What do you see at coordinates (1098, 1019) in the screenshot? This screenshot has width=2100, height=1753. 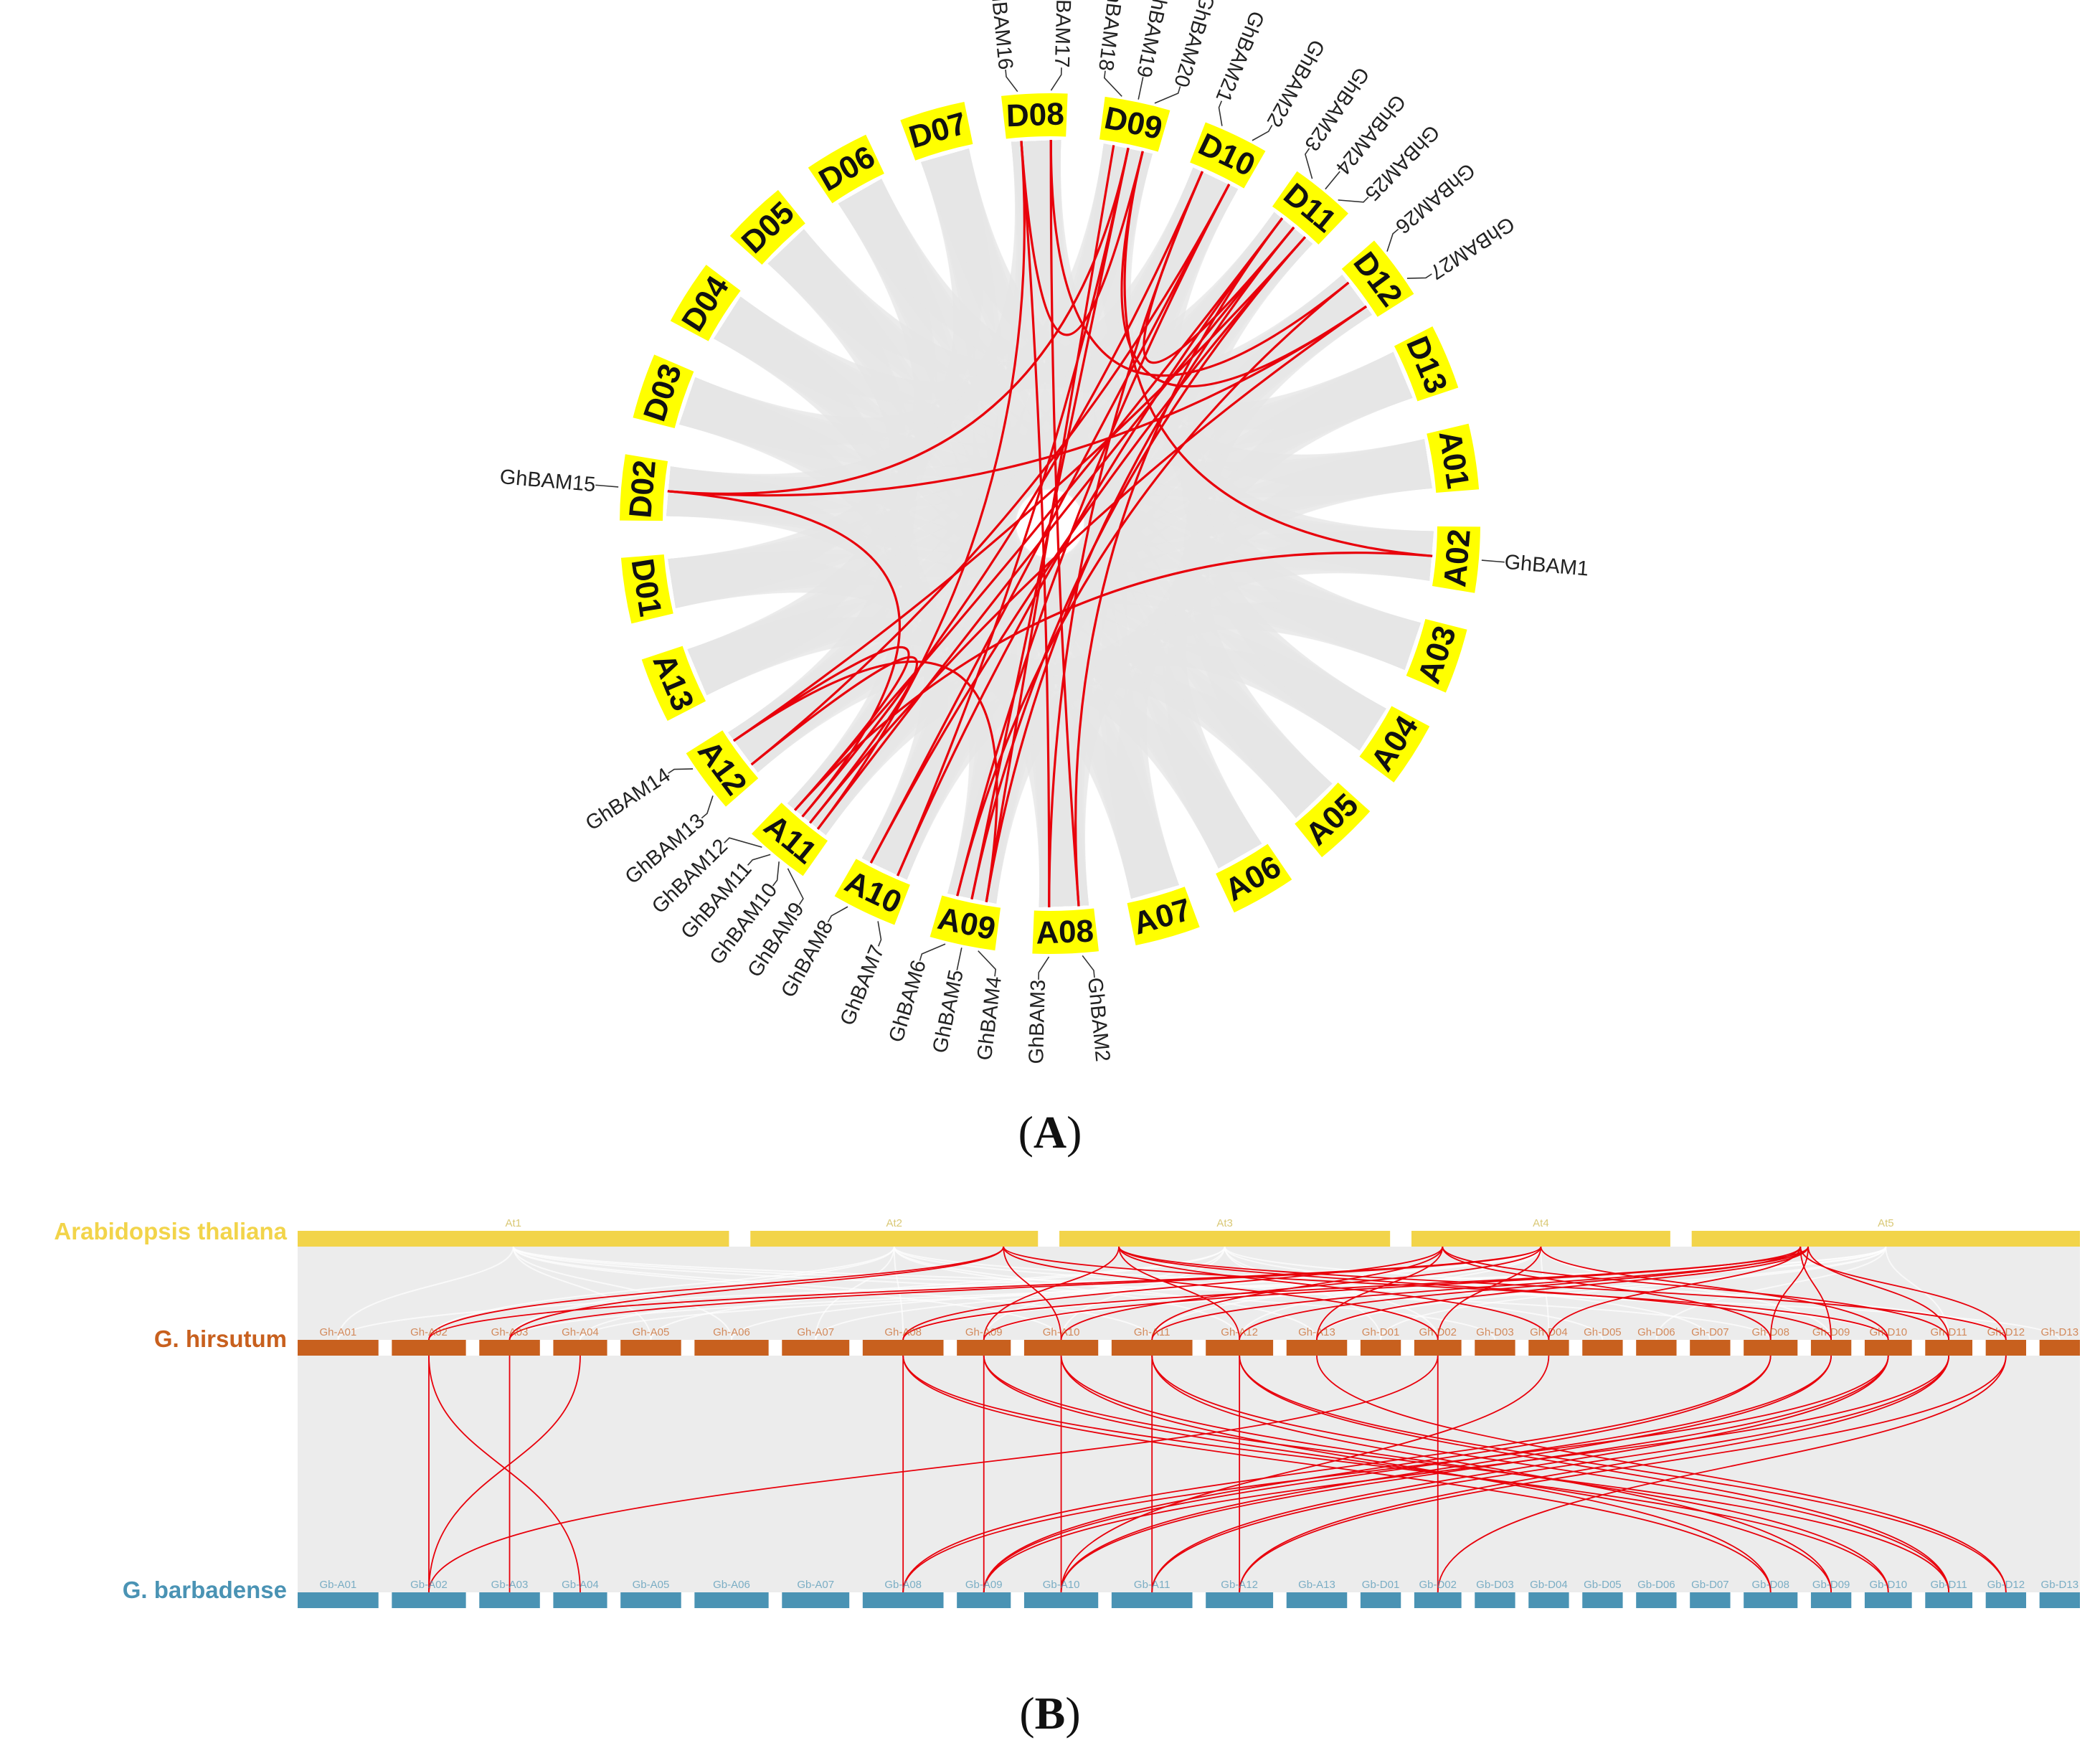 I see `gene-label-ghbam2: GhBAM2` at bounding box center [1098, 1019].